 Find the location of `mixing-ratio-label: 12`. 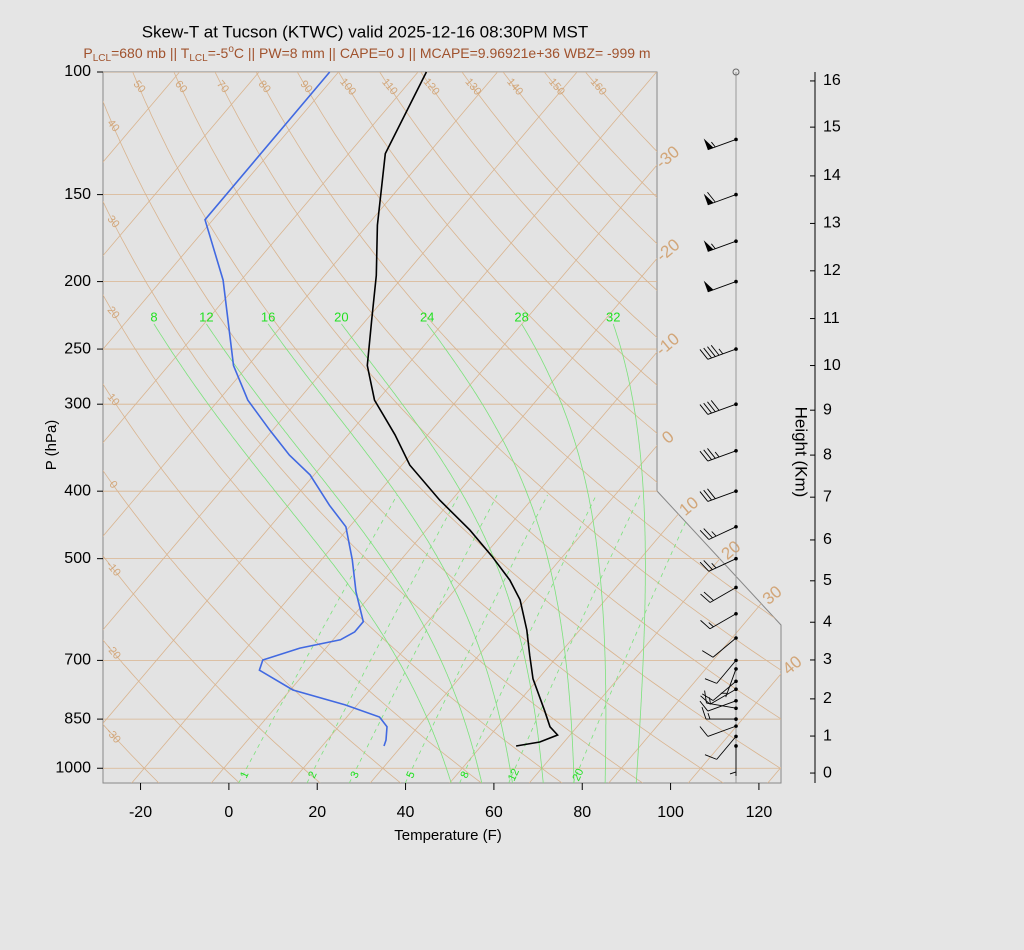

mixing-ratio-label: 12 is located at coordinates (514, 775).